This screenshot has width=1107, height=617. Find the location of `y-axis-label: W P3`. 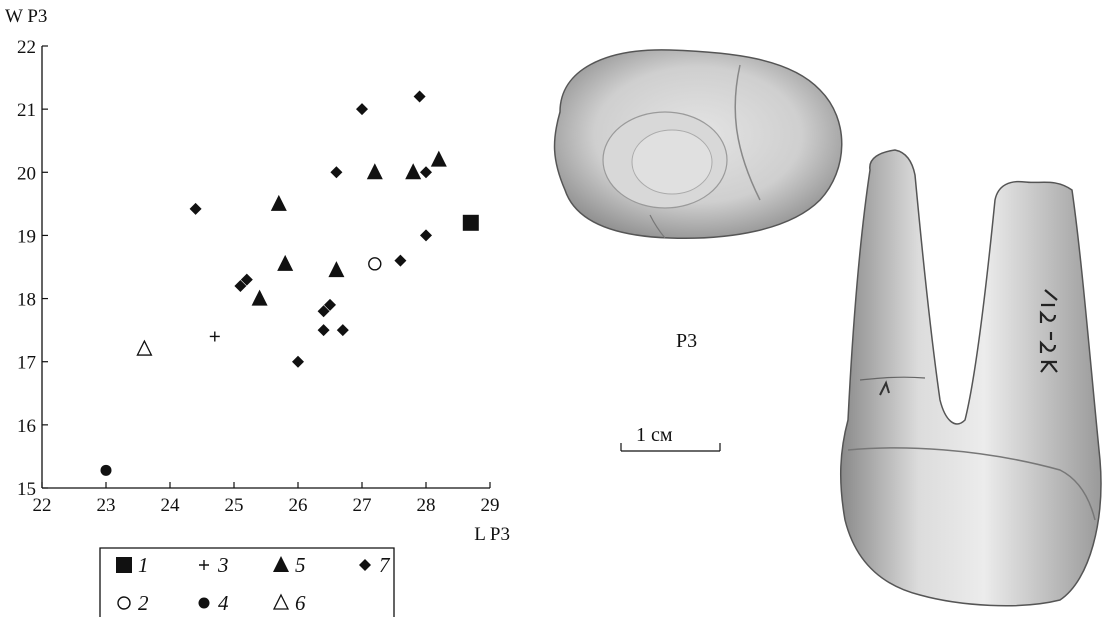

y-axis-label: W P3 is located at coordinates (26, 16).